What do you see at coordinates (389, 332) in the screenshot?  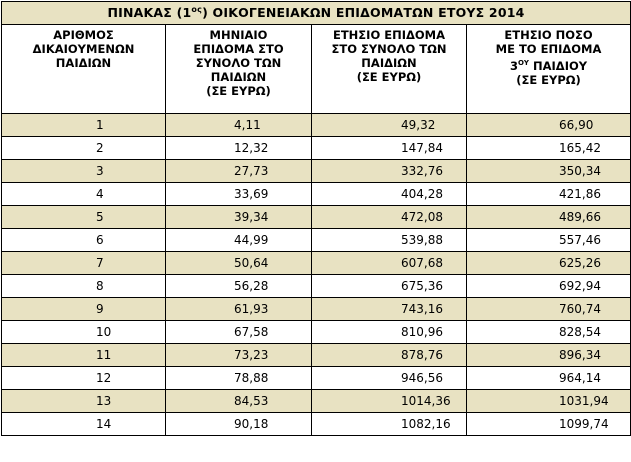 I see `annual-benefit-cell: 810,96` at bounding box center [389, 332].